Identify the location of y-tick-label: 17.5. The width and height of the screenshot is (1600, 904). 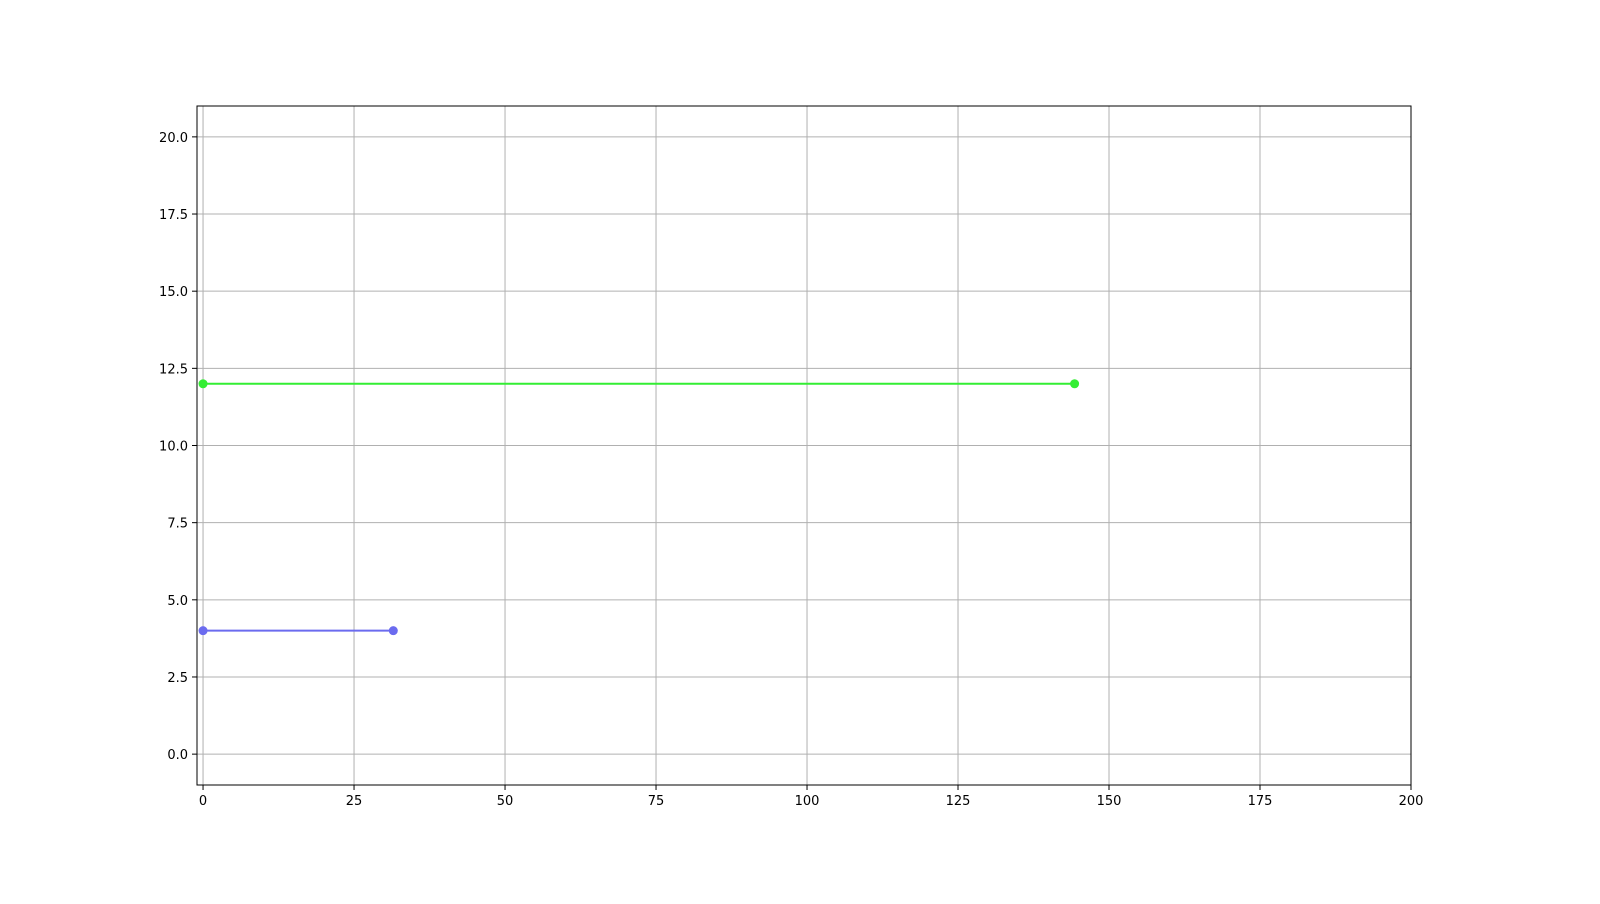
(173, 215).